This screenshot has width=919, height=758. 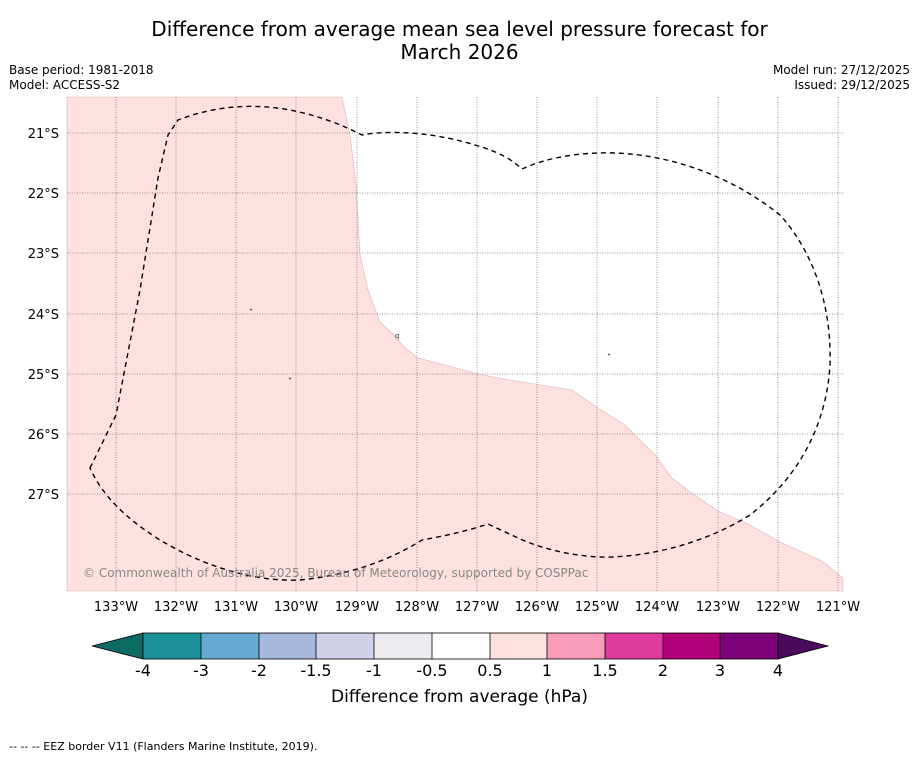 I want to click on lat-label: 24°S, so click(x=43, y=315).